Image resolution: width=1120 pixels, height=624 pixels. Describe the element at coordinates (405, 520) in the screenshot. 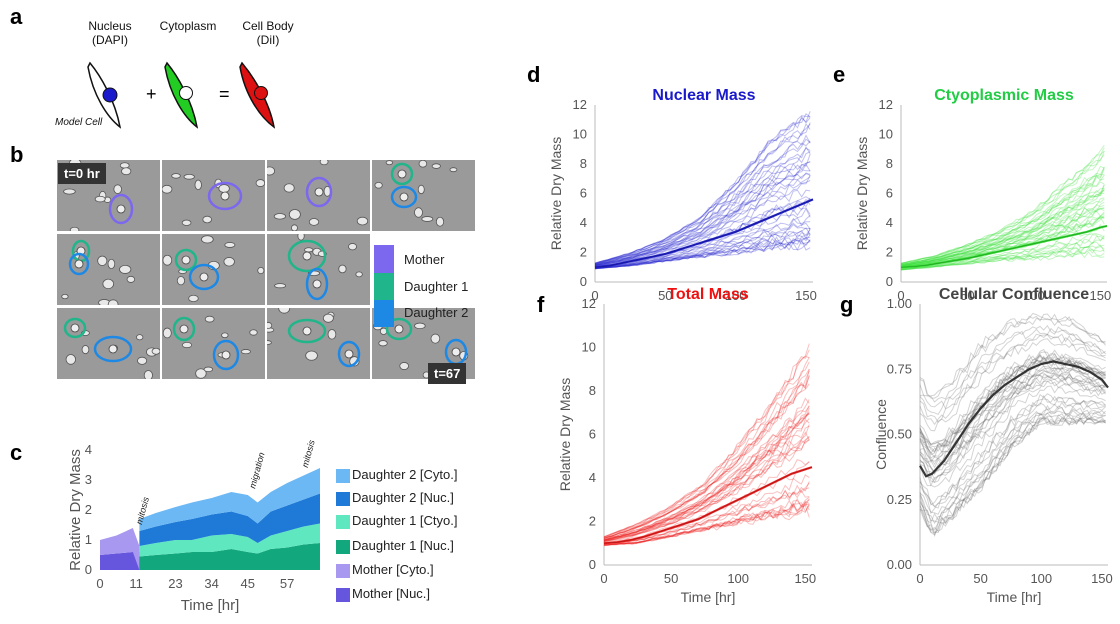

I see `legend-label-d1-cyto: Daughter 1 [Ctyo.]` at that location.